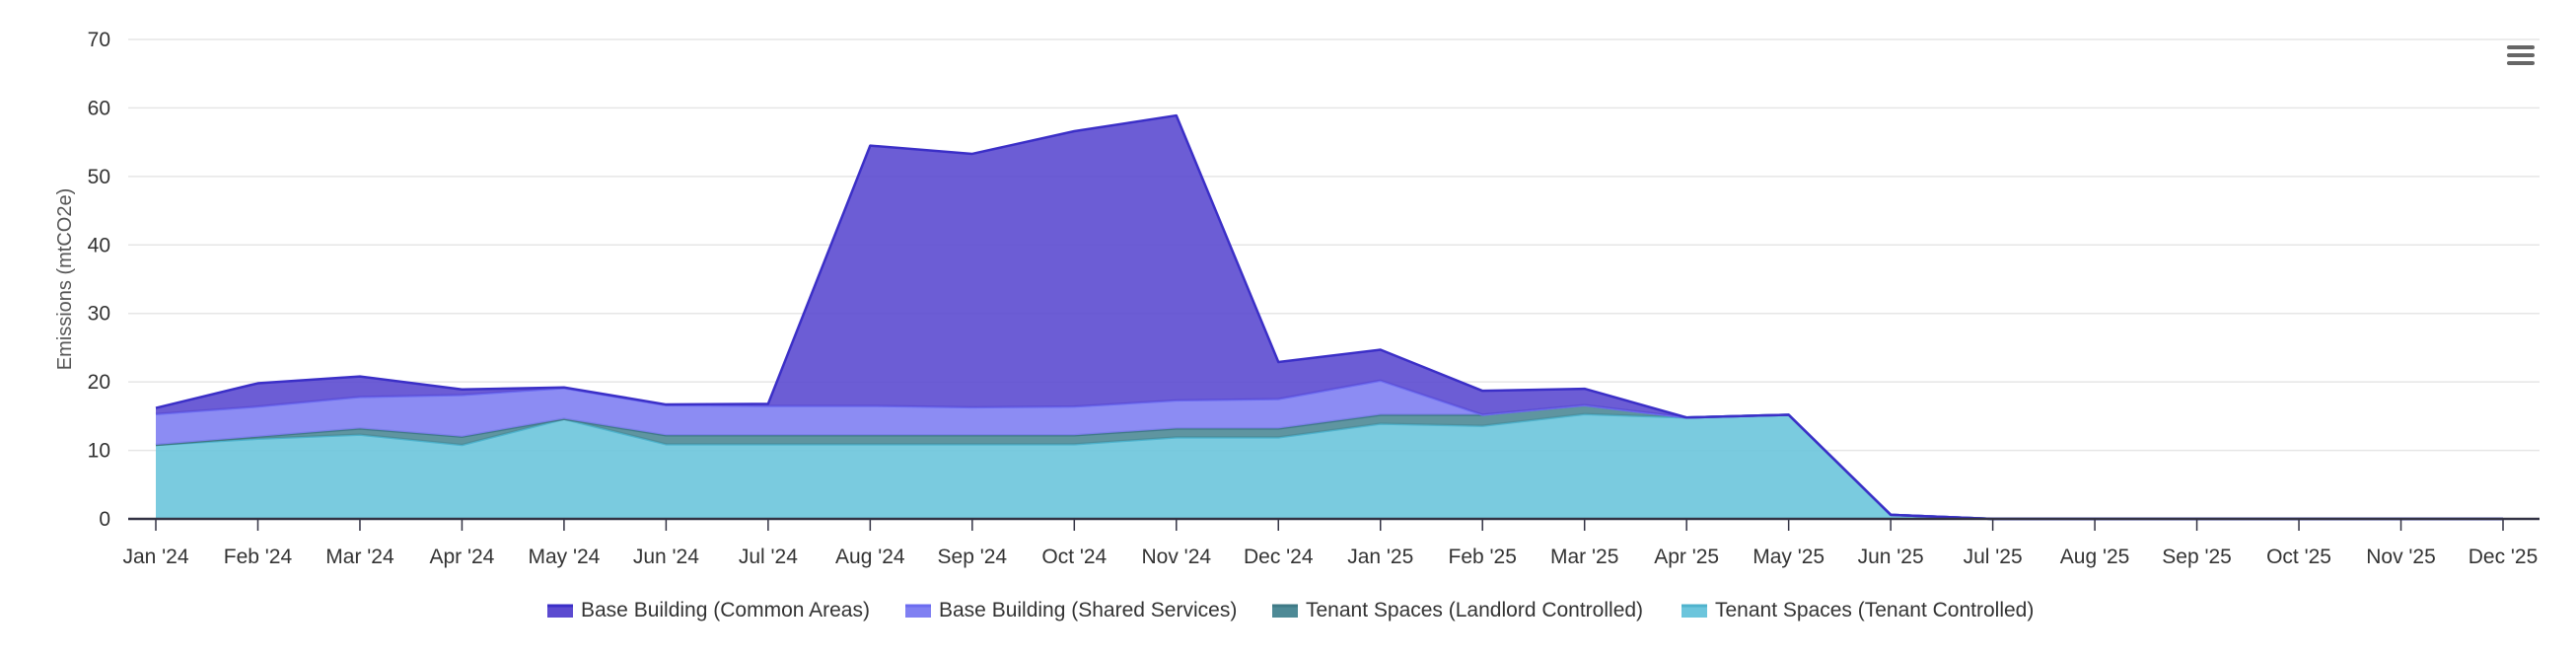 The height and width of the screenshot is (657, 2576). What do you see at coordinates (973, 557) in the screenshot?
I see `x-tick-label: Sep '24` at bounding box center [973, 557].